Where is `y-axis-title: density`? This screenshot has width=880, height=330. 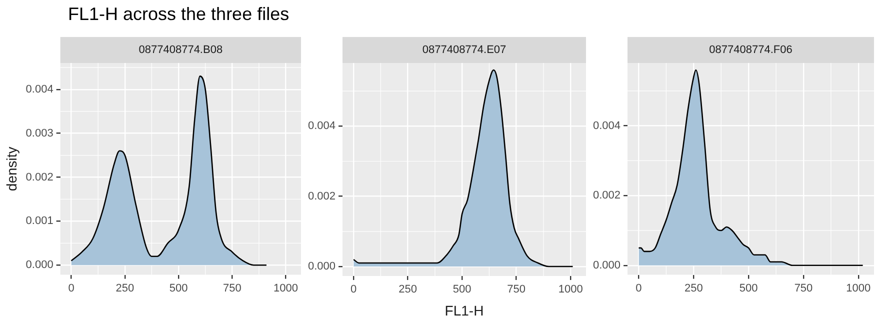 y-axis-title: density is located at coordinates (11, 169).